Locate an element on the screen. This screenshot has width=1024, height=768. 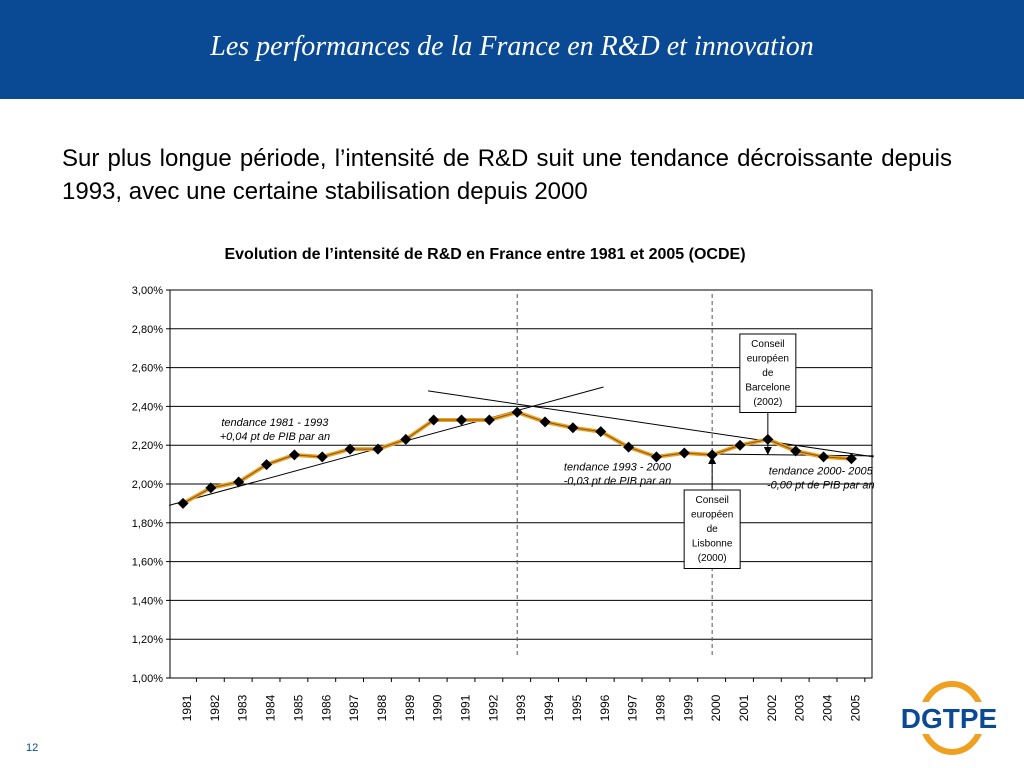
y-tick-label: 3,00% is located at coordinates (147, 291).